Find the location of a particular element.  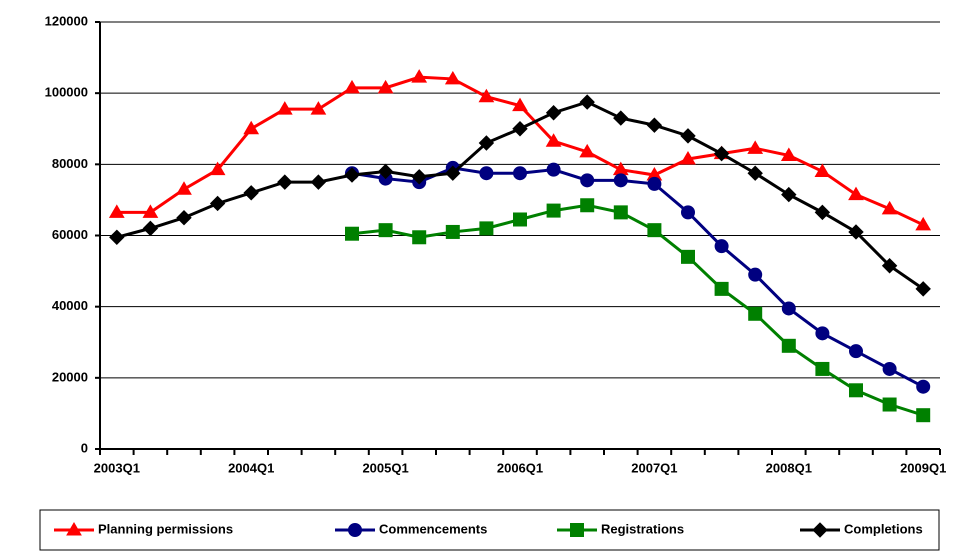

legend-label: Completions is located at coordinates (883, 528).